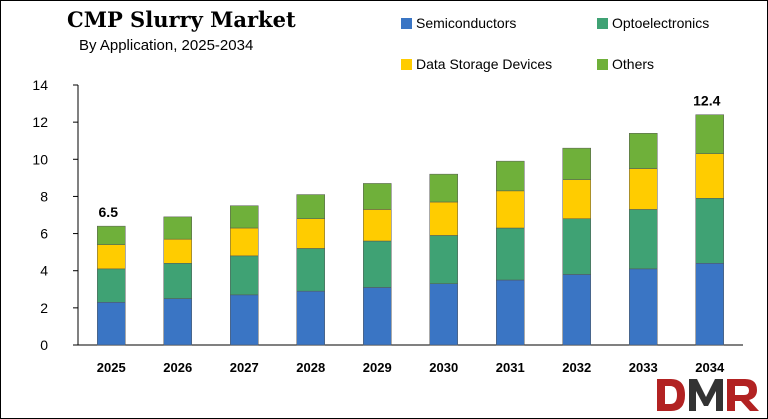 The image size is (768, 419). I want to click on bar-segment-data-storage-devices-2028, so click(310, 233).